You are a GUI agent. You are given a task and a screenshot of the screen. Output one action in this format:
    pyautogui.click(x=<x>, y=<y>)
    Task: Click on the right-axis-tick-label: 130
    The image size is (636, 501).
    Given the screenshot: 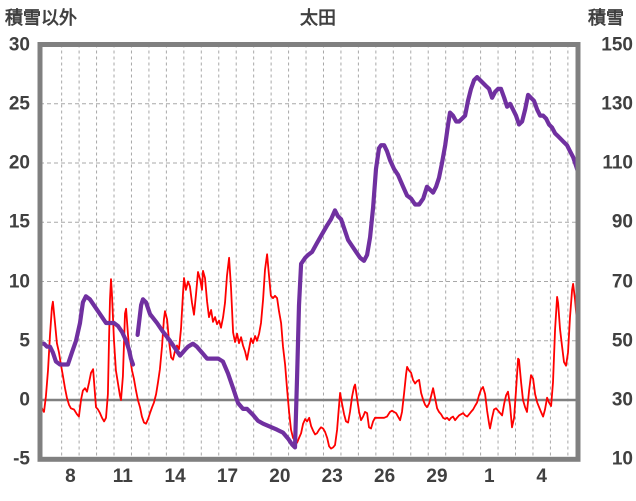 What is the action you would take?
    pyautogui.click(x=617, y=104)
    